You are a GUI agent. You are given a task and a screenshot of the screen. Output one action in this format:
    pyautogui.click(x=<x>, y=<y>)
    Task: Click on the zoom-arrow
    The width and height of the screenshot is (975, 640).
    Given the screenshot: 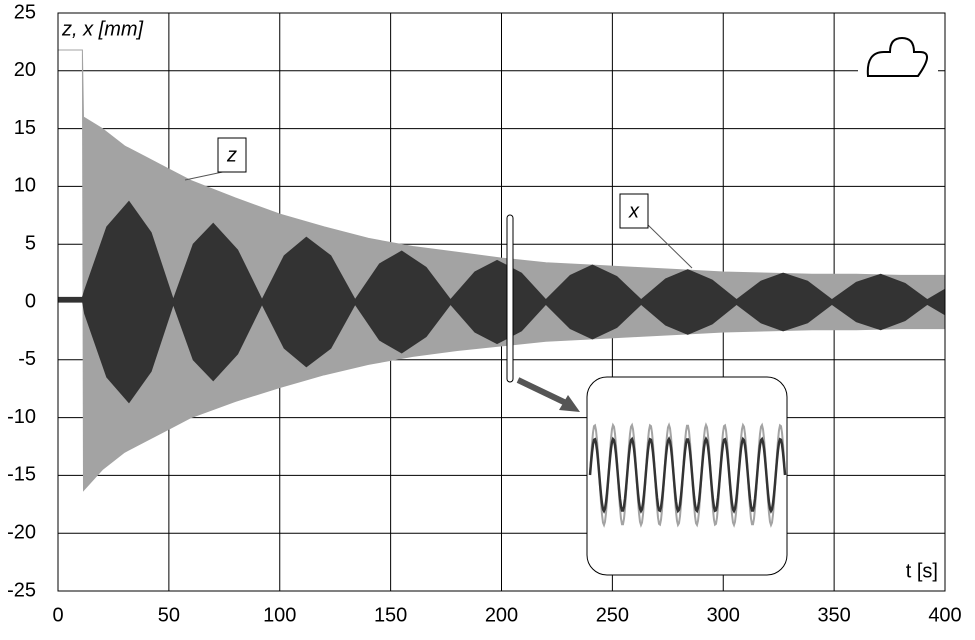 What is the action you would take?
    pyautogui.click(x=542, y=391)
    